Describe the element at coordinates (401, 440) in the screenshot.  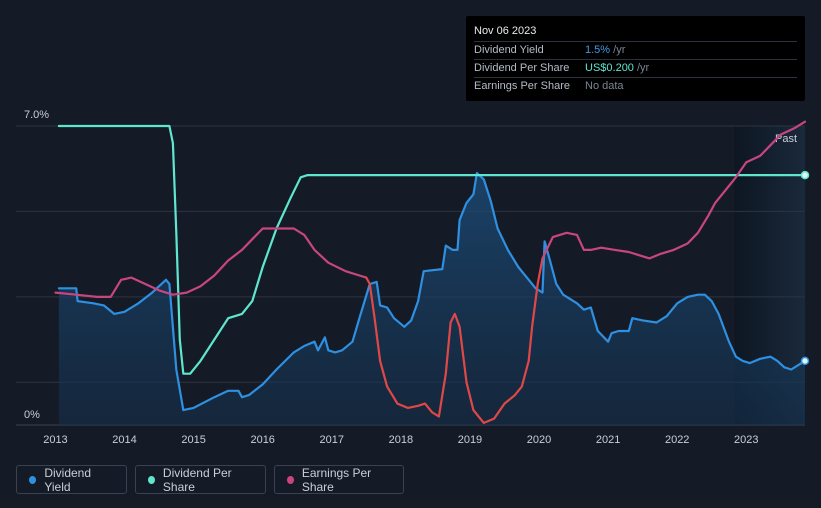
I see `x-tick-label: 2018` at that location.